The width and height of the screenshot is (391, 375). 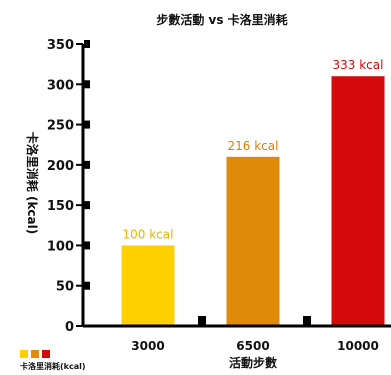 I want to click on x-axis: 3000 6500 10000, so click(x=237, y=334).